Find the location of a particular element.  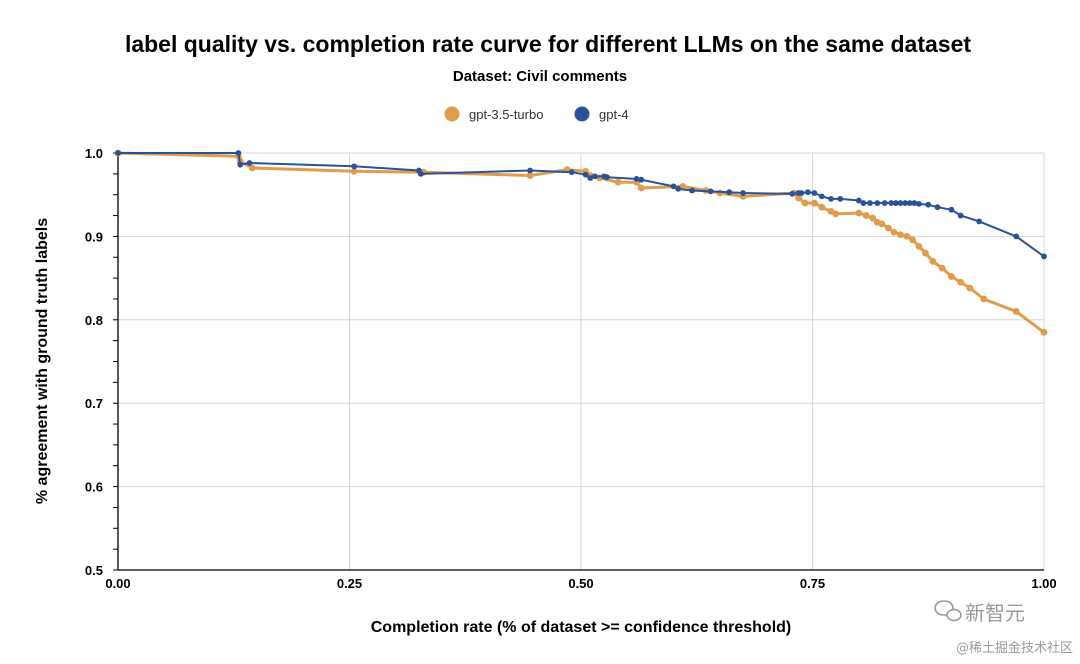

y-tick-label: 0.7 is located at coordinates (94, 403).